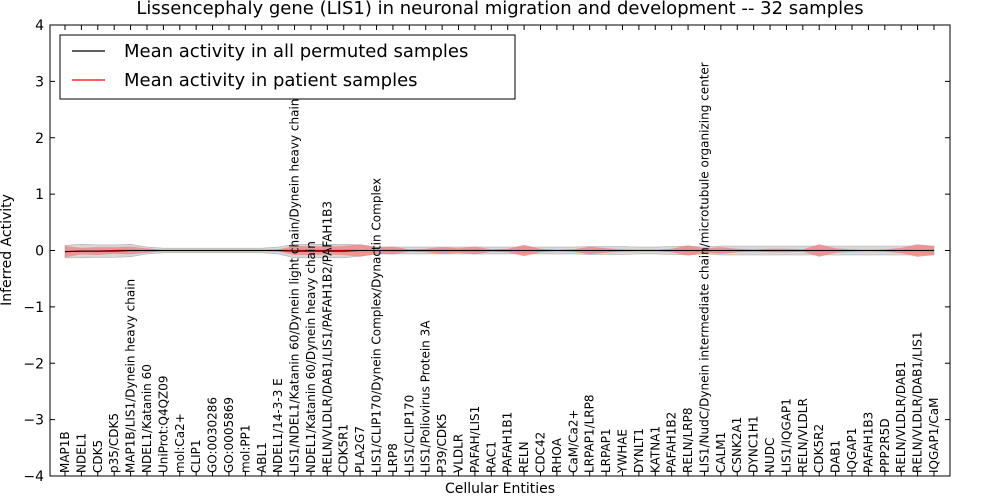  Describe the element at coordinates (918, 402) in the screenshot. I see `x-tick-label: RELN/VLDLR/DAB1/LIS1` at that location.